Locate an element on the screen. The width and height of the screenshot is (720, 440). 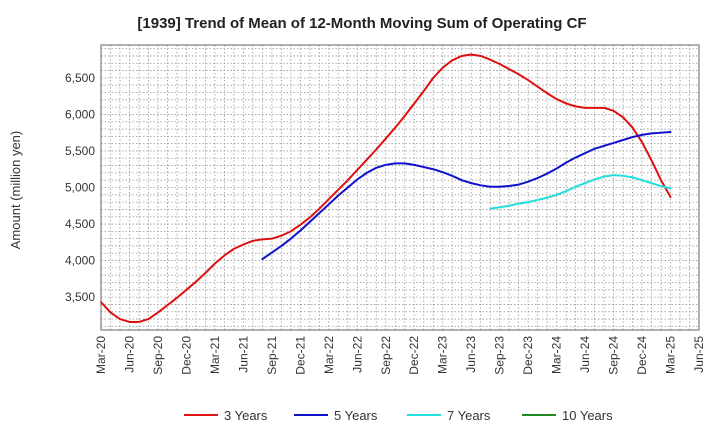
x-tick-label: Dec-21 is located at coordinates (300, 355).